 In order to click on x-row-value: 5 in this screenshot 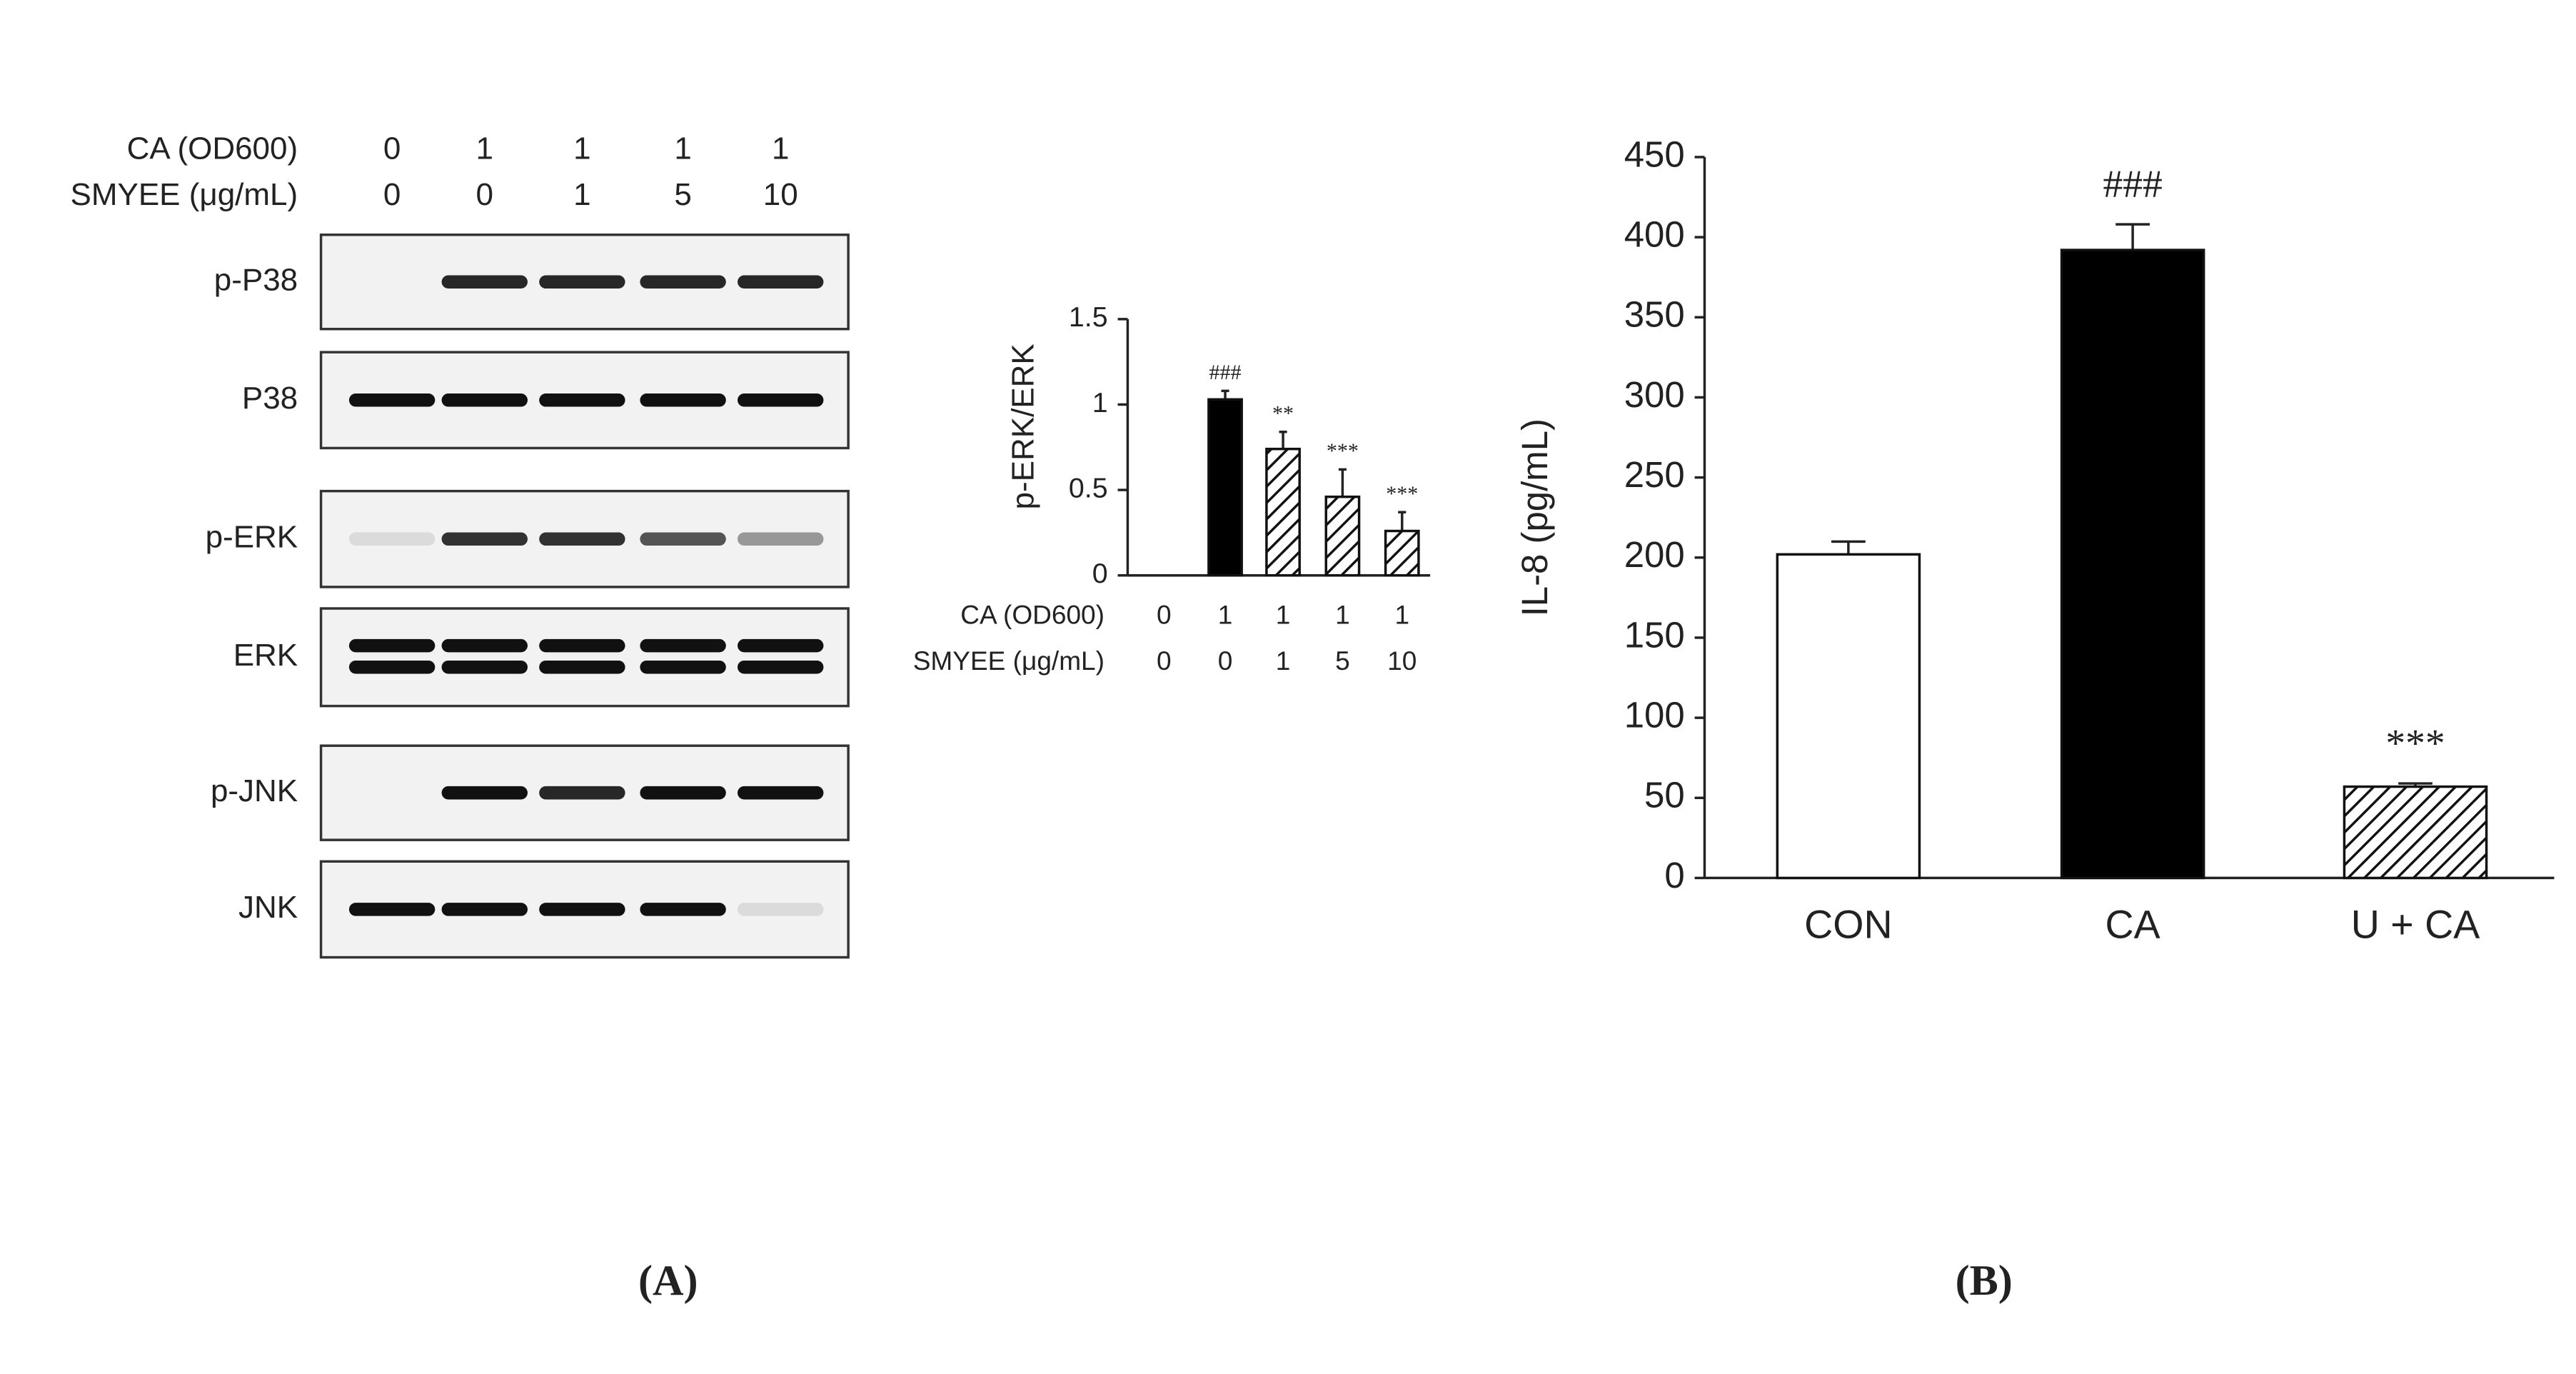, I will do `click(1342, 661)`.